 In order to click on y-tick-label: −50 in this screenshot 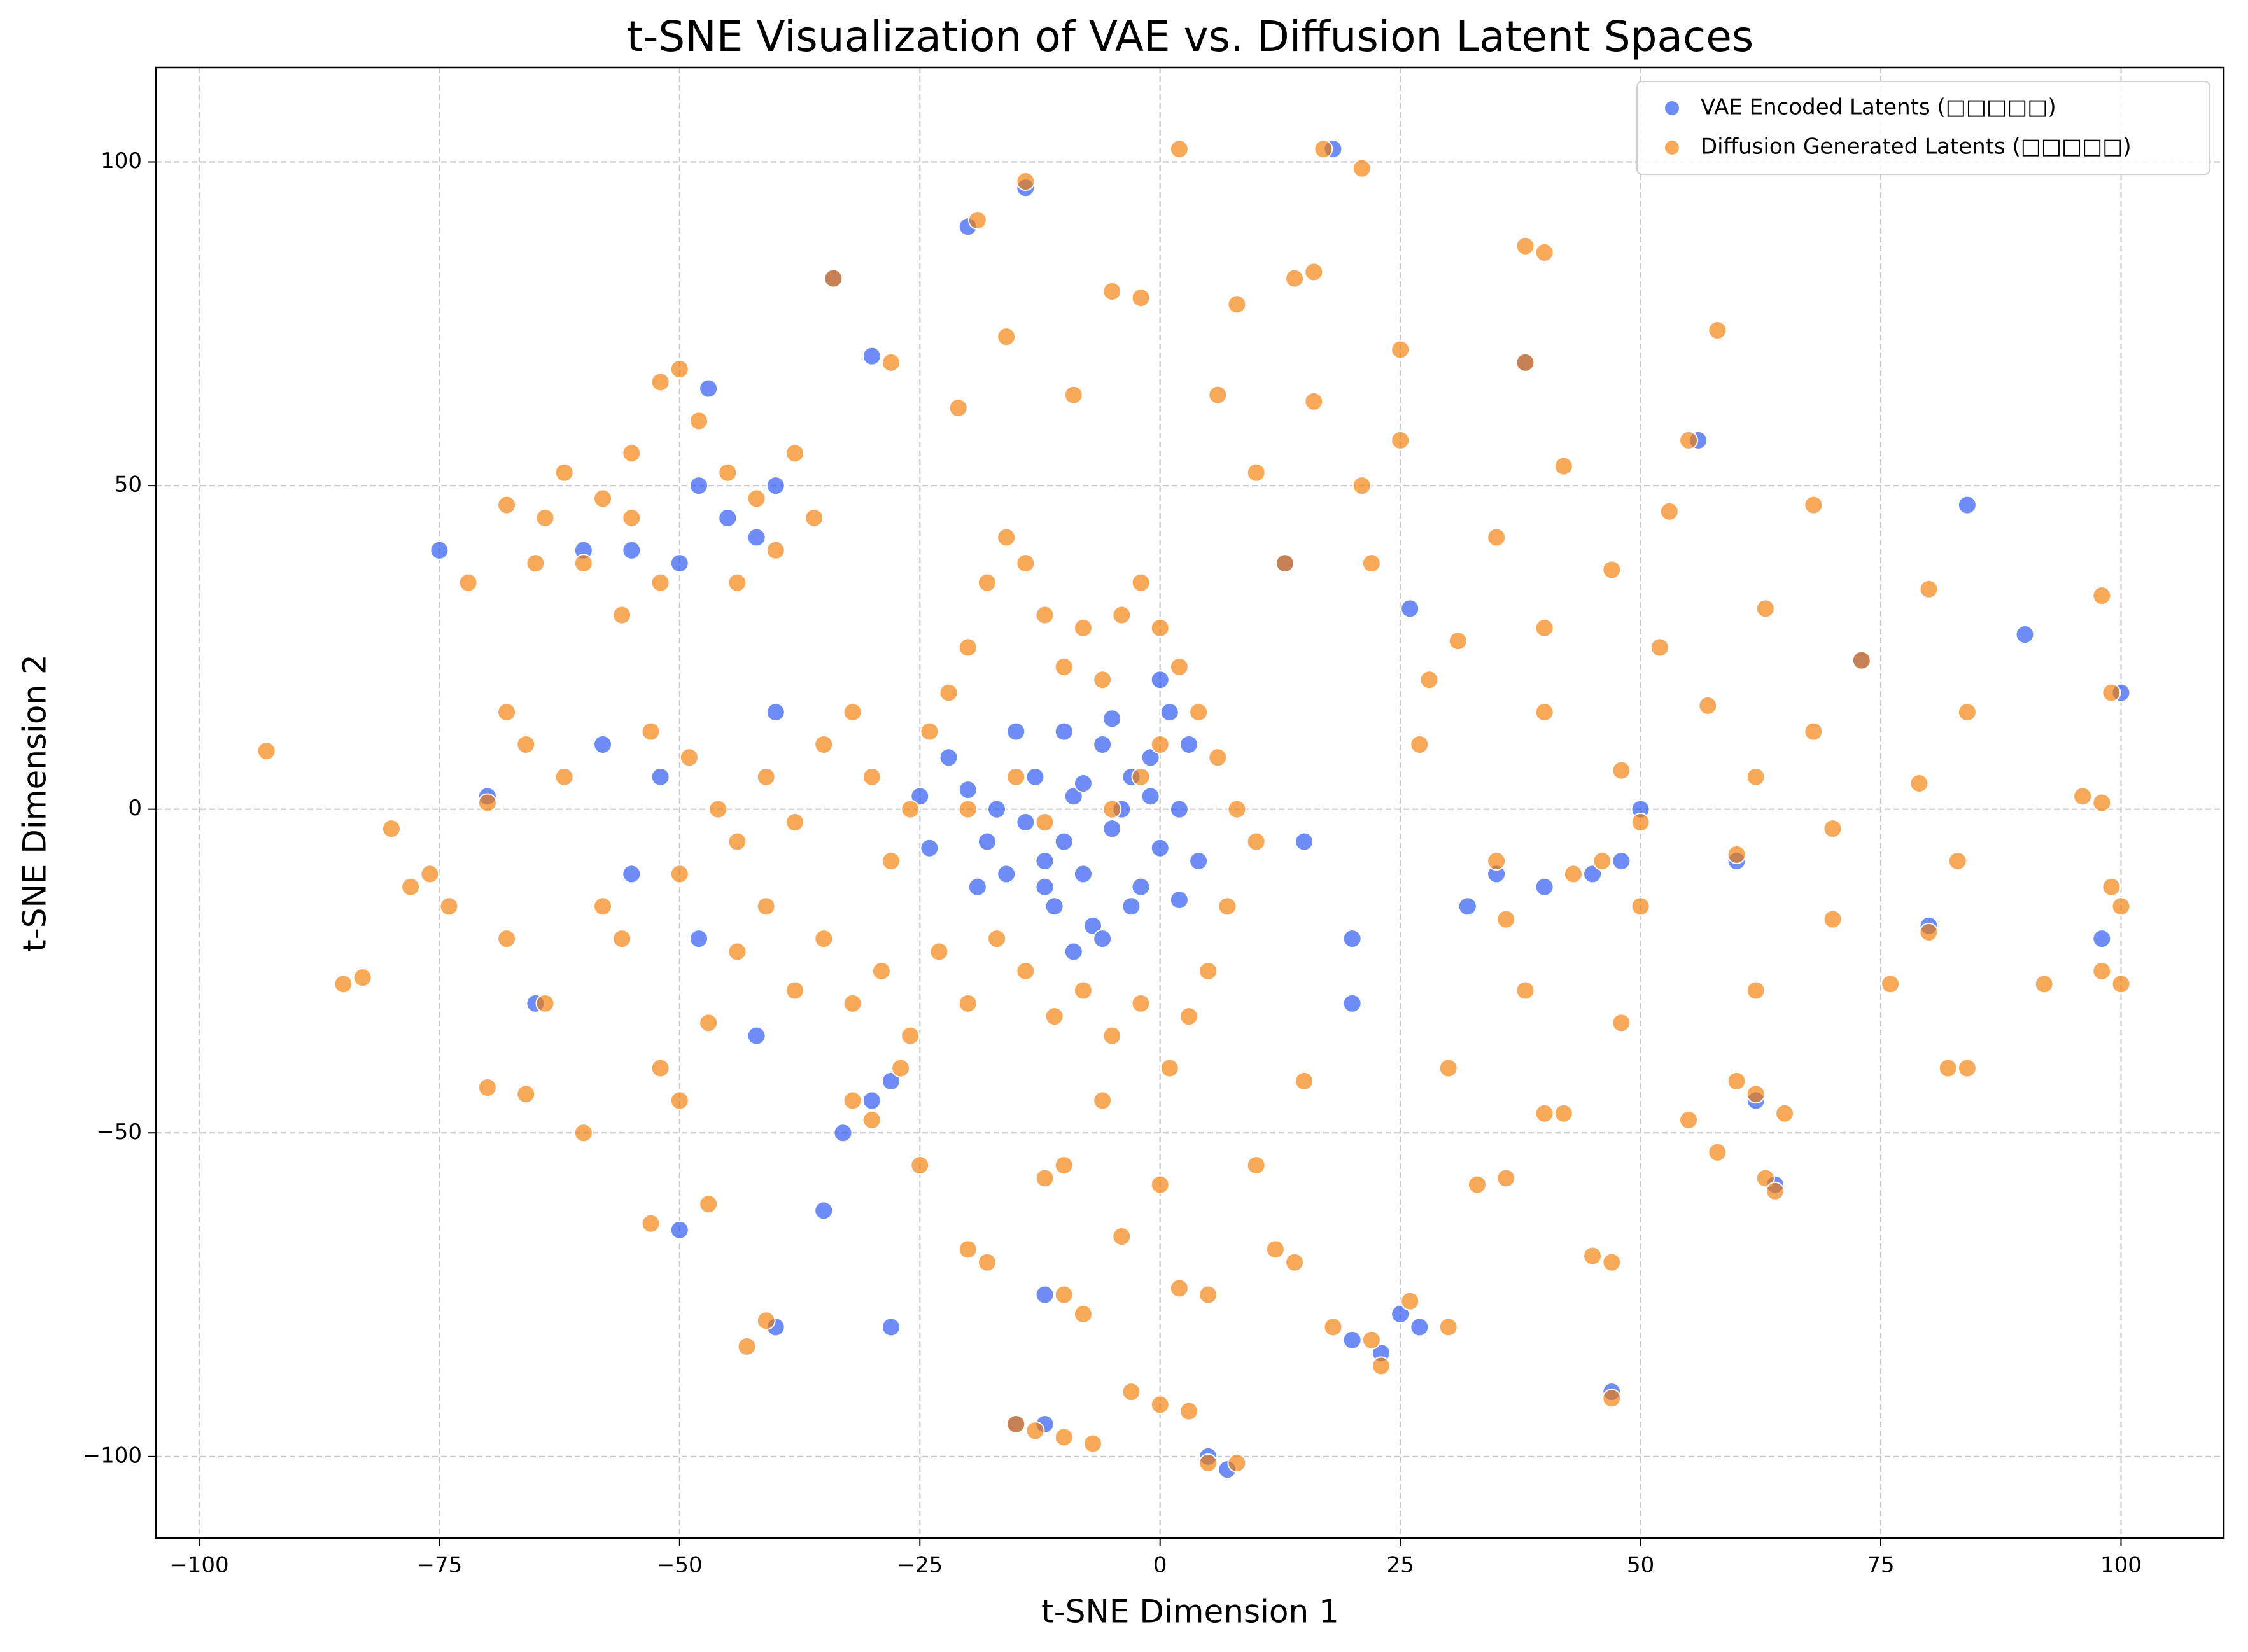, I will do `click(119, 1132)`.